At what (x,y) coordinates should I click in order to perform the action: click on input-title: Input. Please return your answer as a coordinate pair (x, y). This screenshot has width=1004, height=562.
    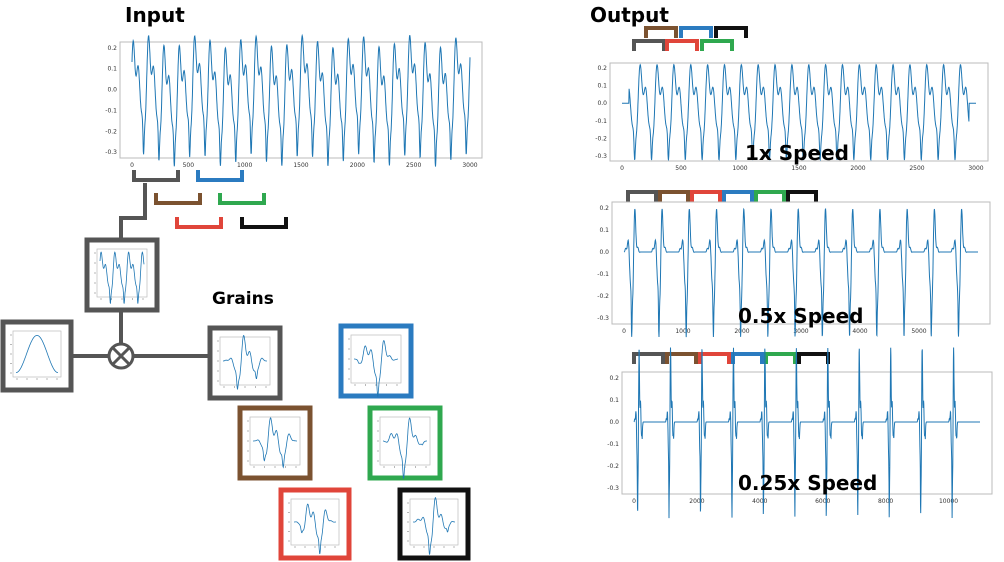
    Looking at the image, I should click on (155, 15).